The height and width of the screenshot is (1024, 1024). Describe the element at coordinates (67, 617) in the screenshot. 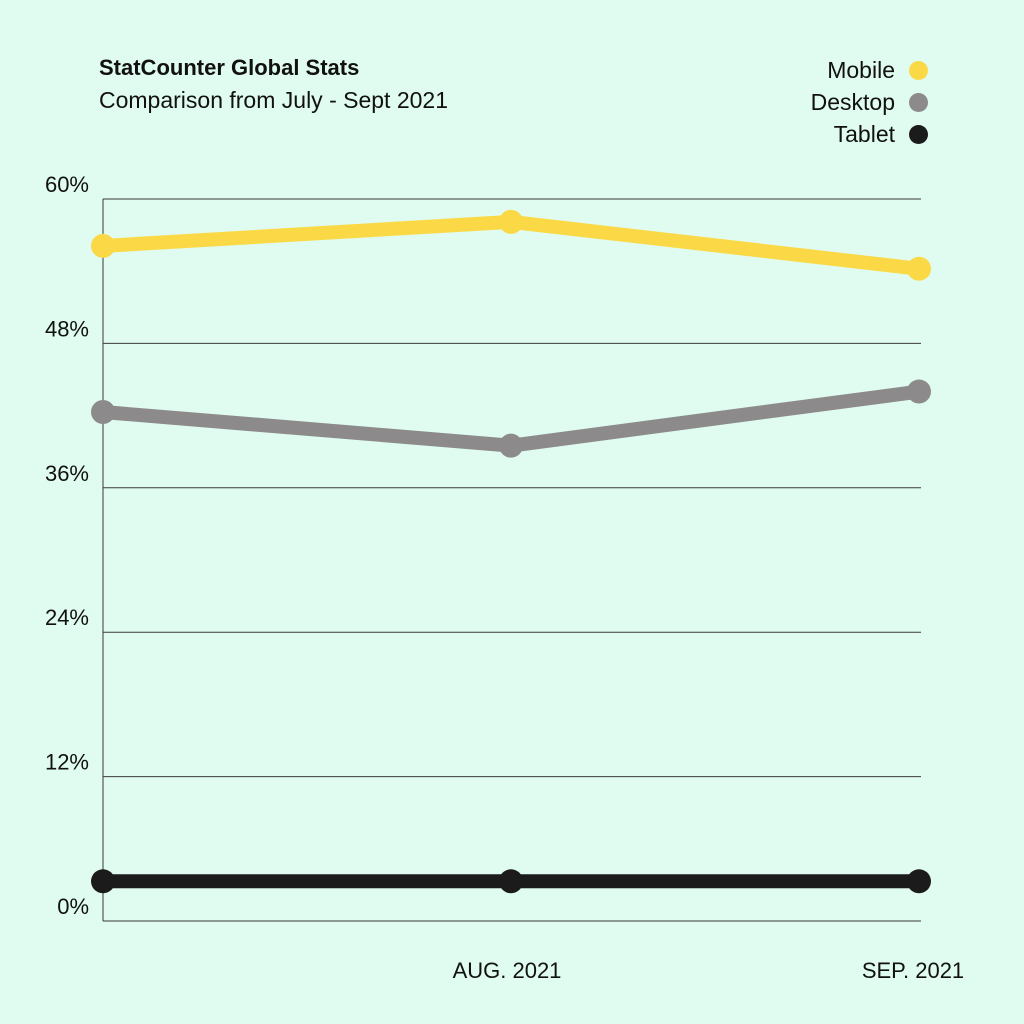

I see `y-tick-label: 24%` at that location.